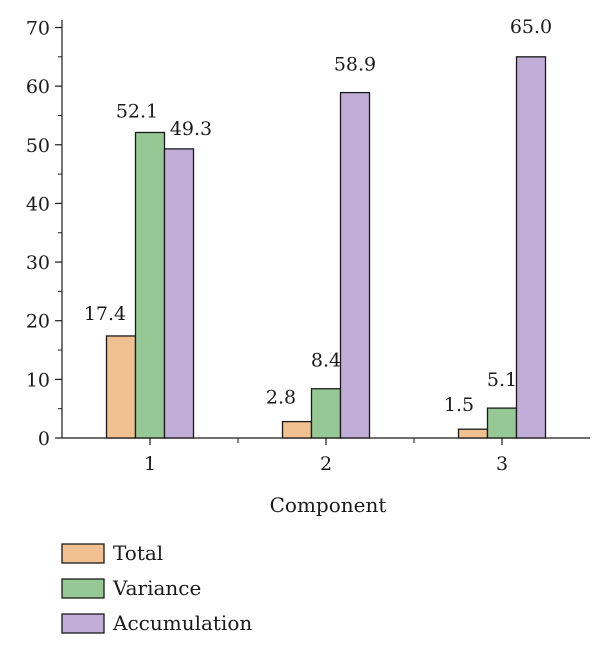  I want to click on y-tick-label: 50, so click(38, 146).